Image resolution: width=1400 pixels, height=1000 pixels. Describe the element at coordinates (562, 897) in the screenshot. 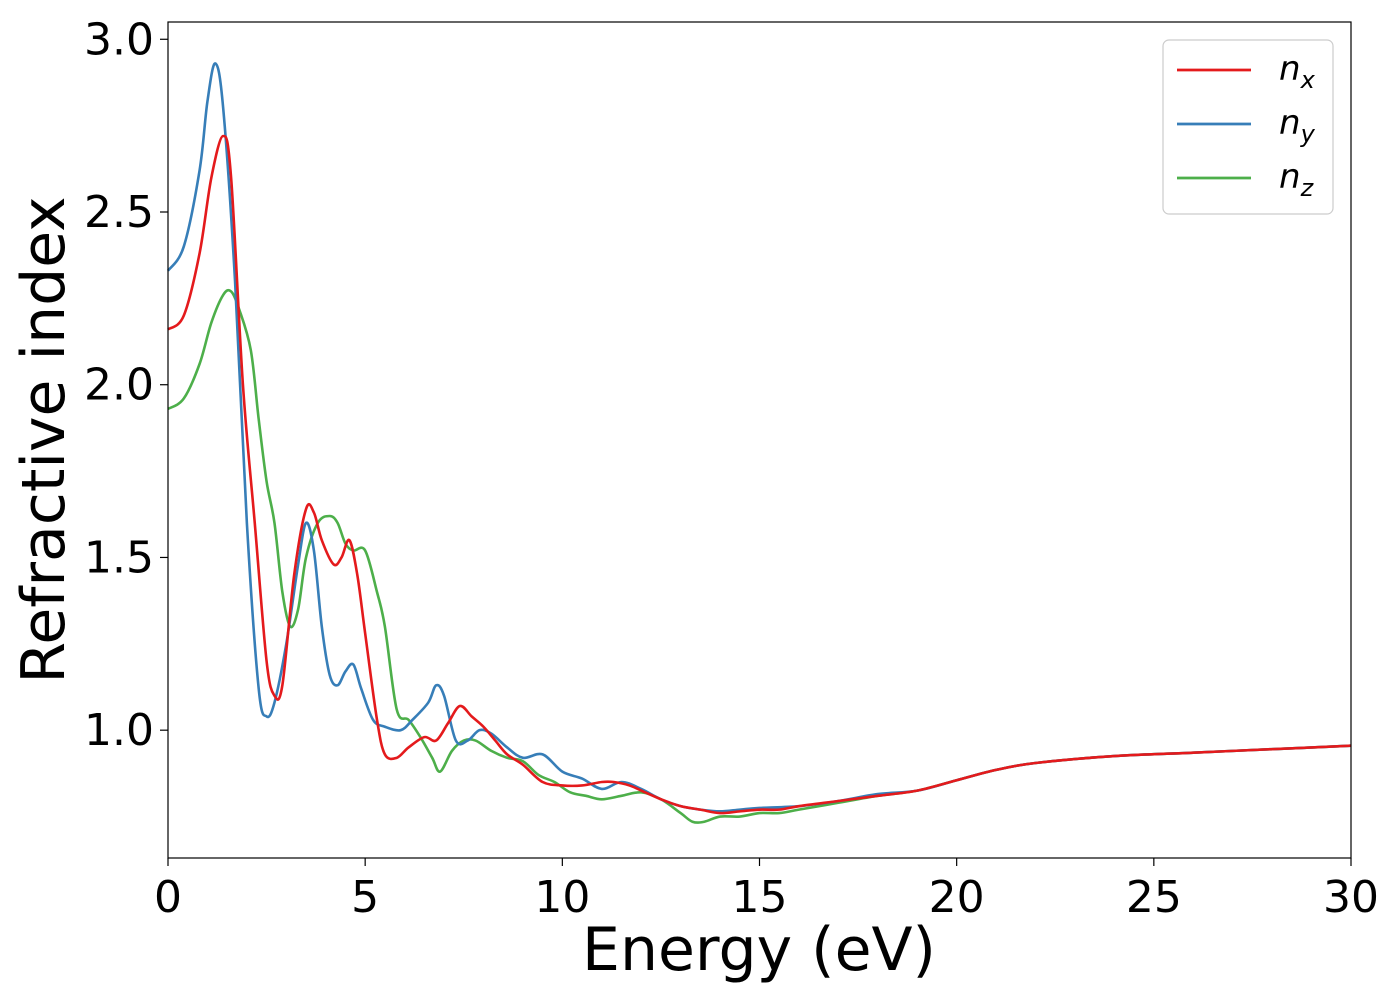

I see `x-tick-label: 10` at that location.